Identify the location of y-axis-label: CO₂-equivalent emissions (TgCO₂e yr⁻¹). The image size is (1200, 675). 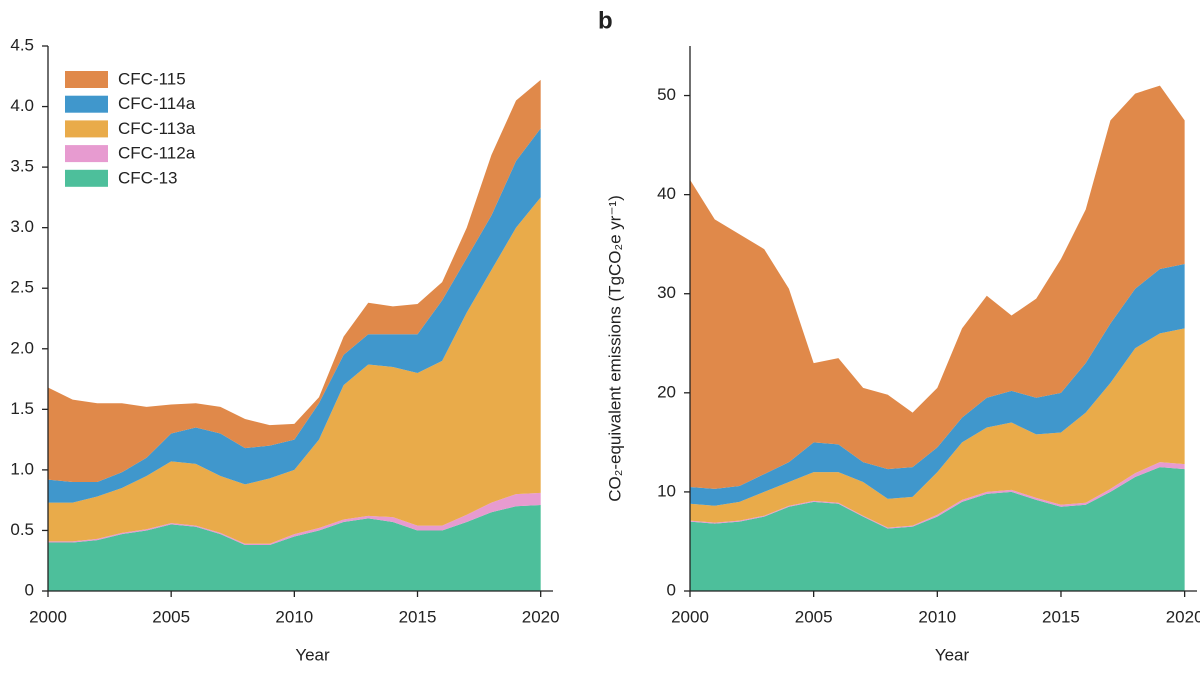
(614, 348).